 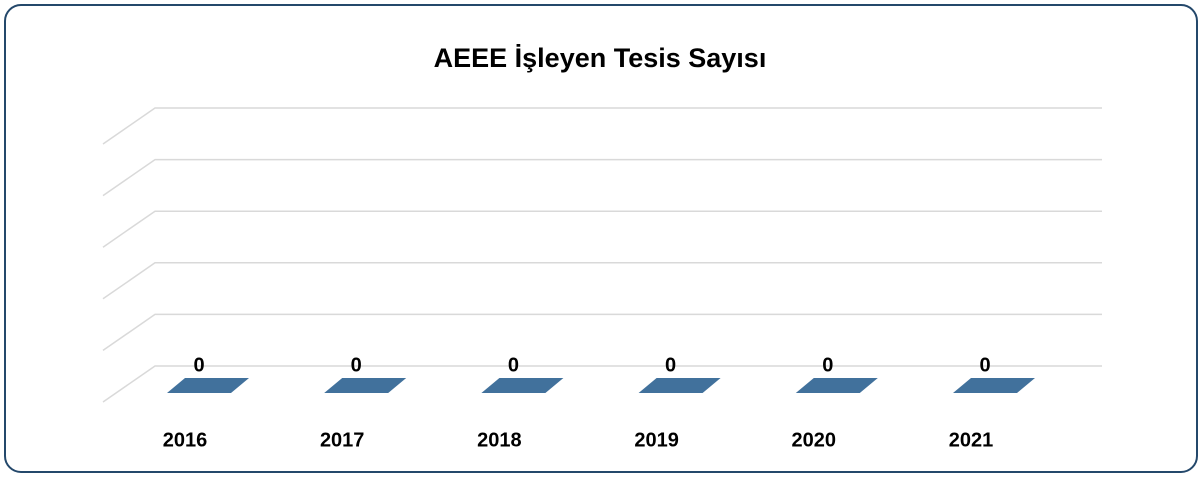 What do you see at coordinates (656, 440) in the screenshot?
I see `x-tick-label: 2019` at bounding box center [656, 440].